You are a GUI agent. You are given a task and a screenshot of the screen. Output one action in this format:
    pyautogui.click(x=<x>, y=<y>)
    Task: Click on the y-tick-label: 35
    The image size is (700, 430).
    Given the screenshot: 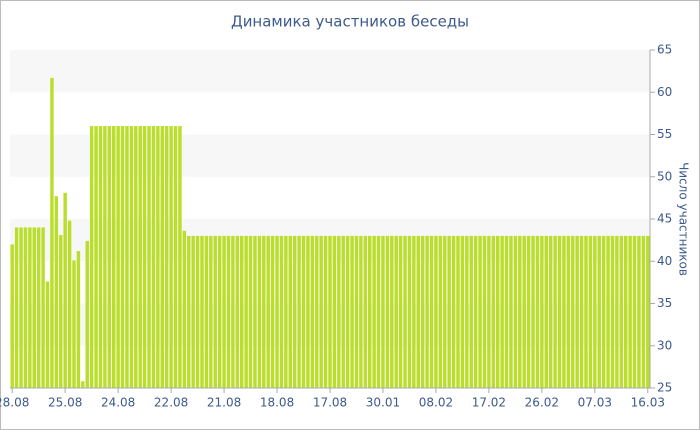 What is the action you would take?
    pyautogui.click(x=664, y=303)
    